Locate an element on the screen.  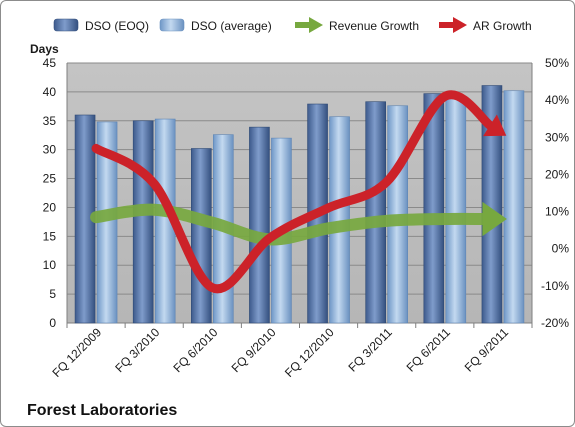
left-tick-label: 45 is located at coordinates (50, 63).